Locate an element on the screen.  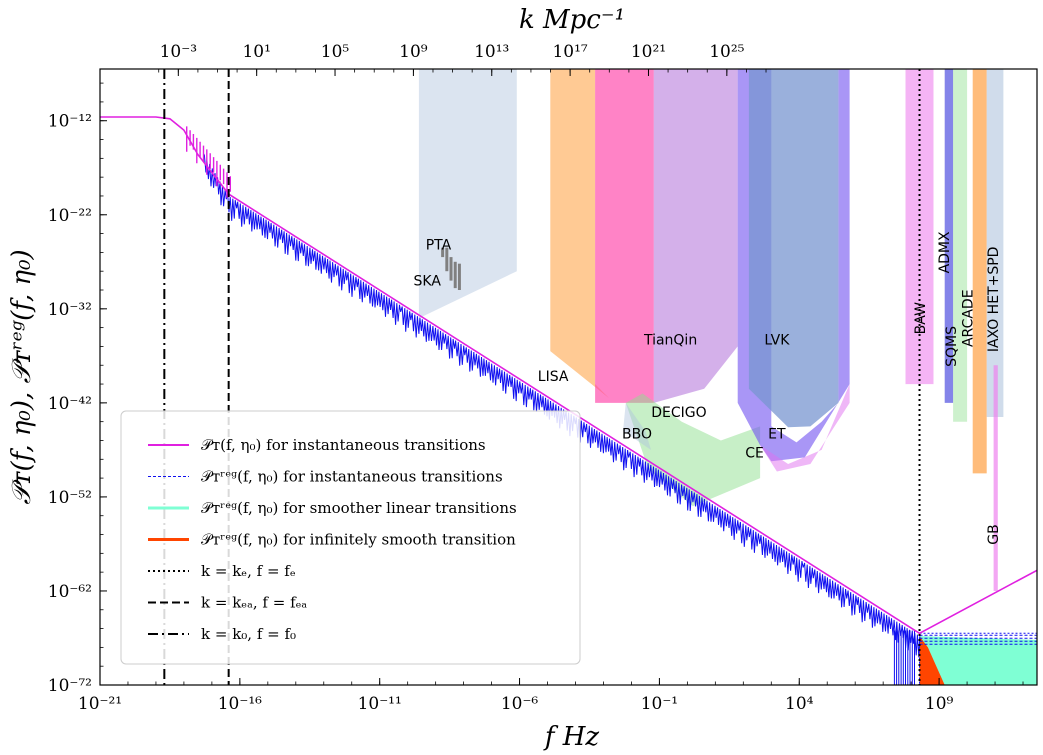
legend-label-inst: 𝒫ᴛ(f, η₀) for instantaneous transitions is located at coordinates (343, 445).